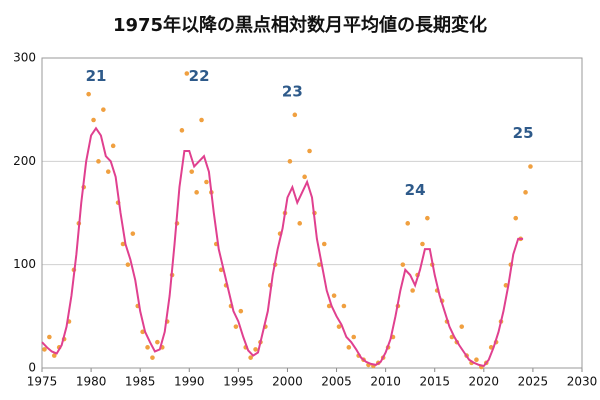 This screenshot has width=600, height=400. Describe the element at coordinates (96, 76) in the screenshot. I see `cycle-label: 21` at that location.